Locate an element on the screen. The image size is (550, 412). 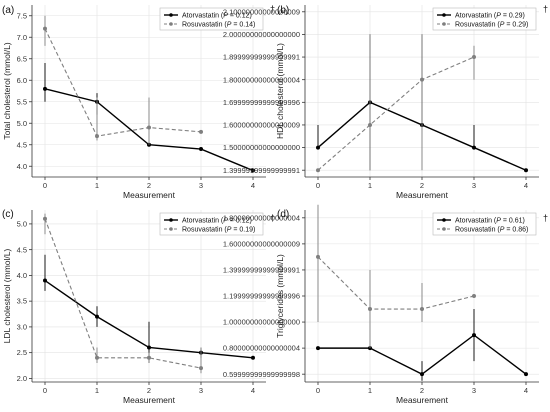
y-tick-label: 6.5 is located at coordinates (22, 58).